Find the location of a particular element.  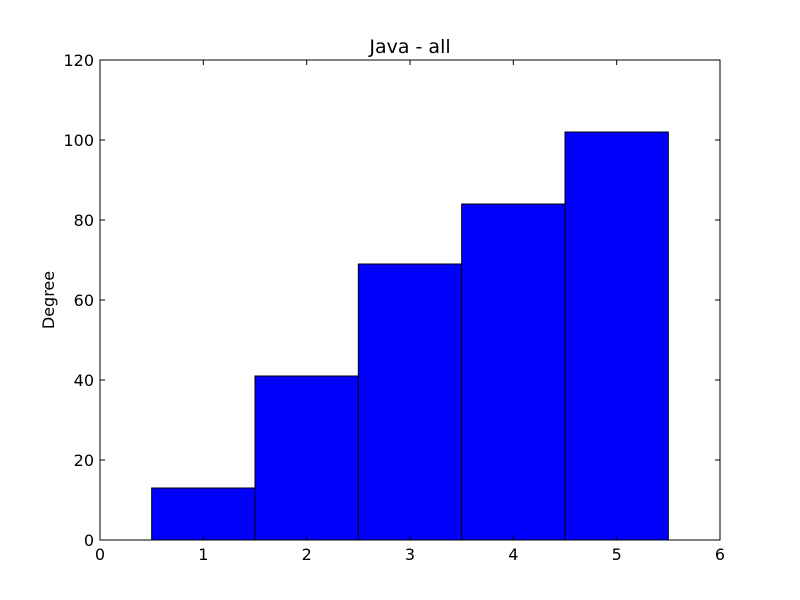

y-axis-label: Degree is located at coordinates (48, 300).